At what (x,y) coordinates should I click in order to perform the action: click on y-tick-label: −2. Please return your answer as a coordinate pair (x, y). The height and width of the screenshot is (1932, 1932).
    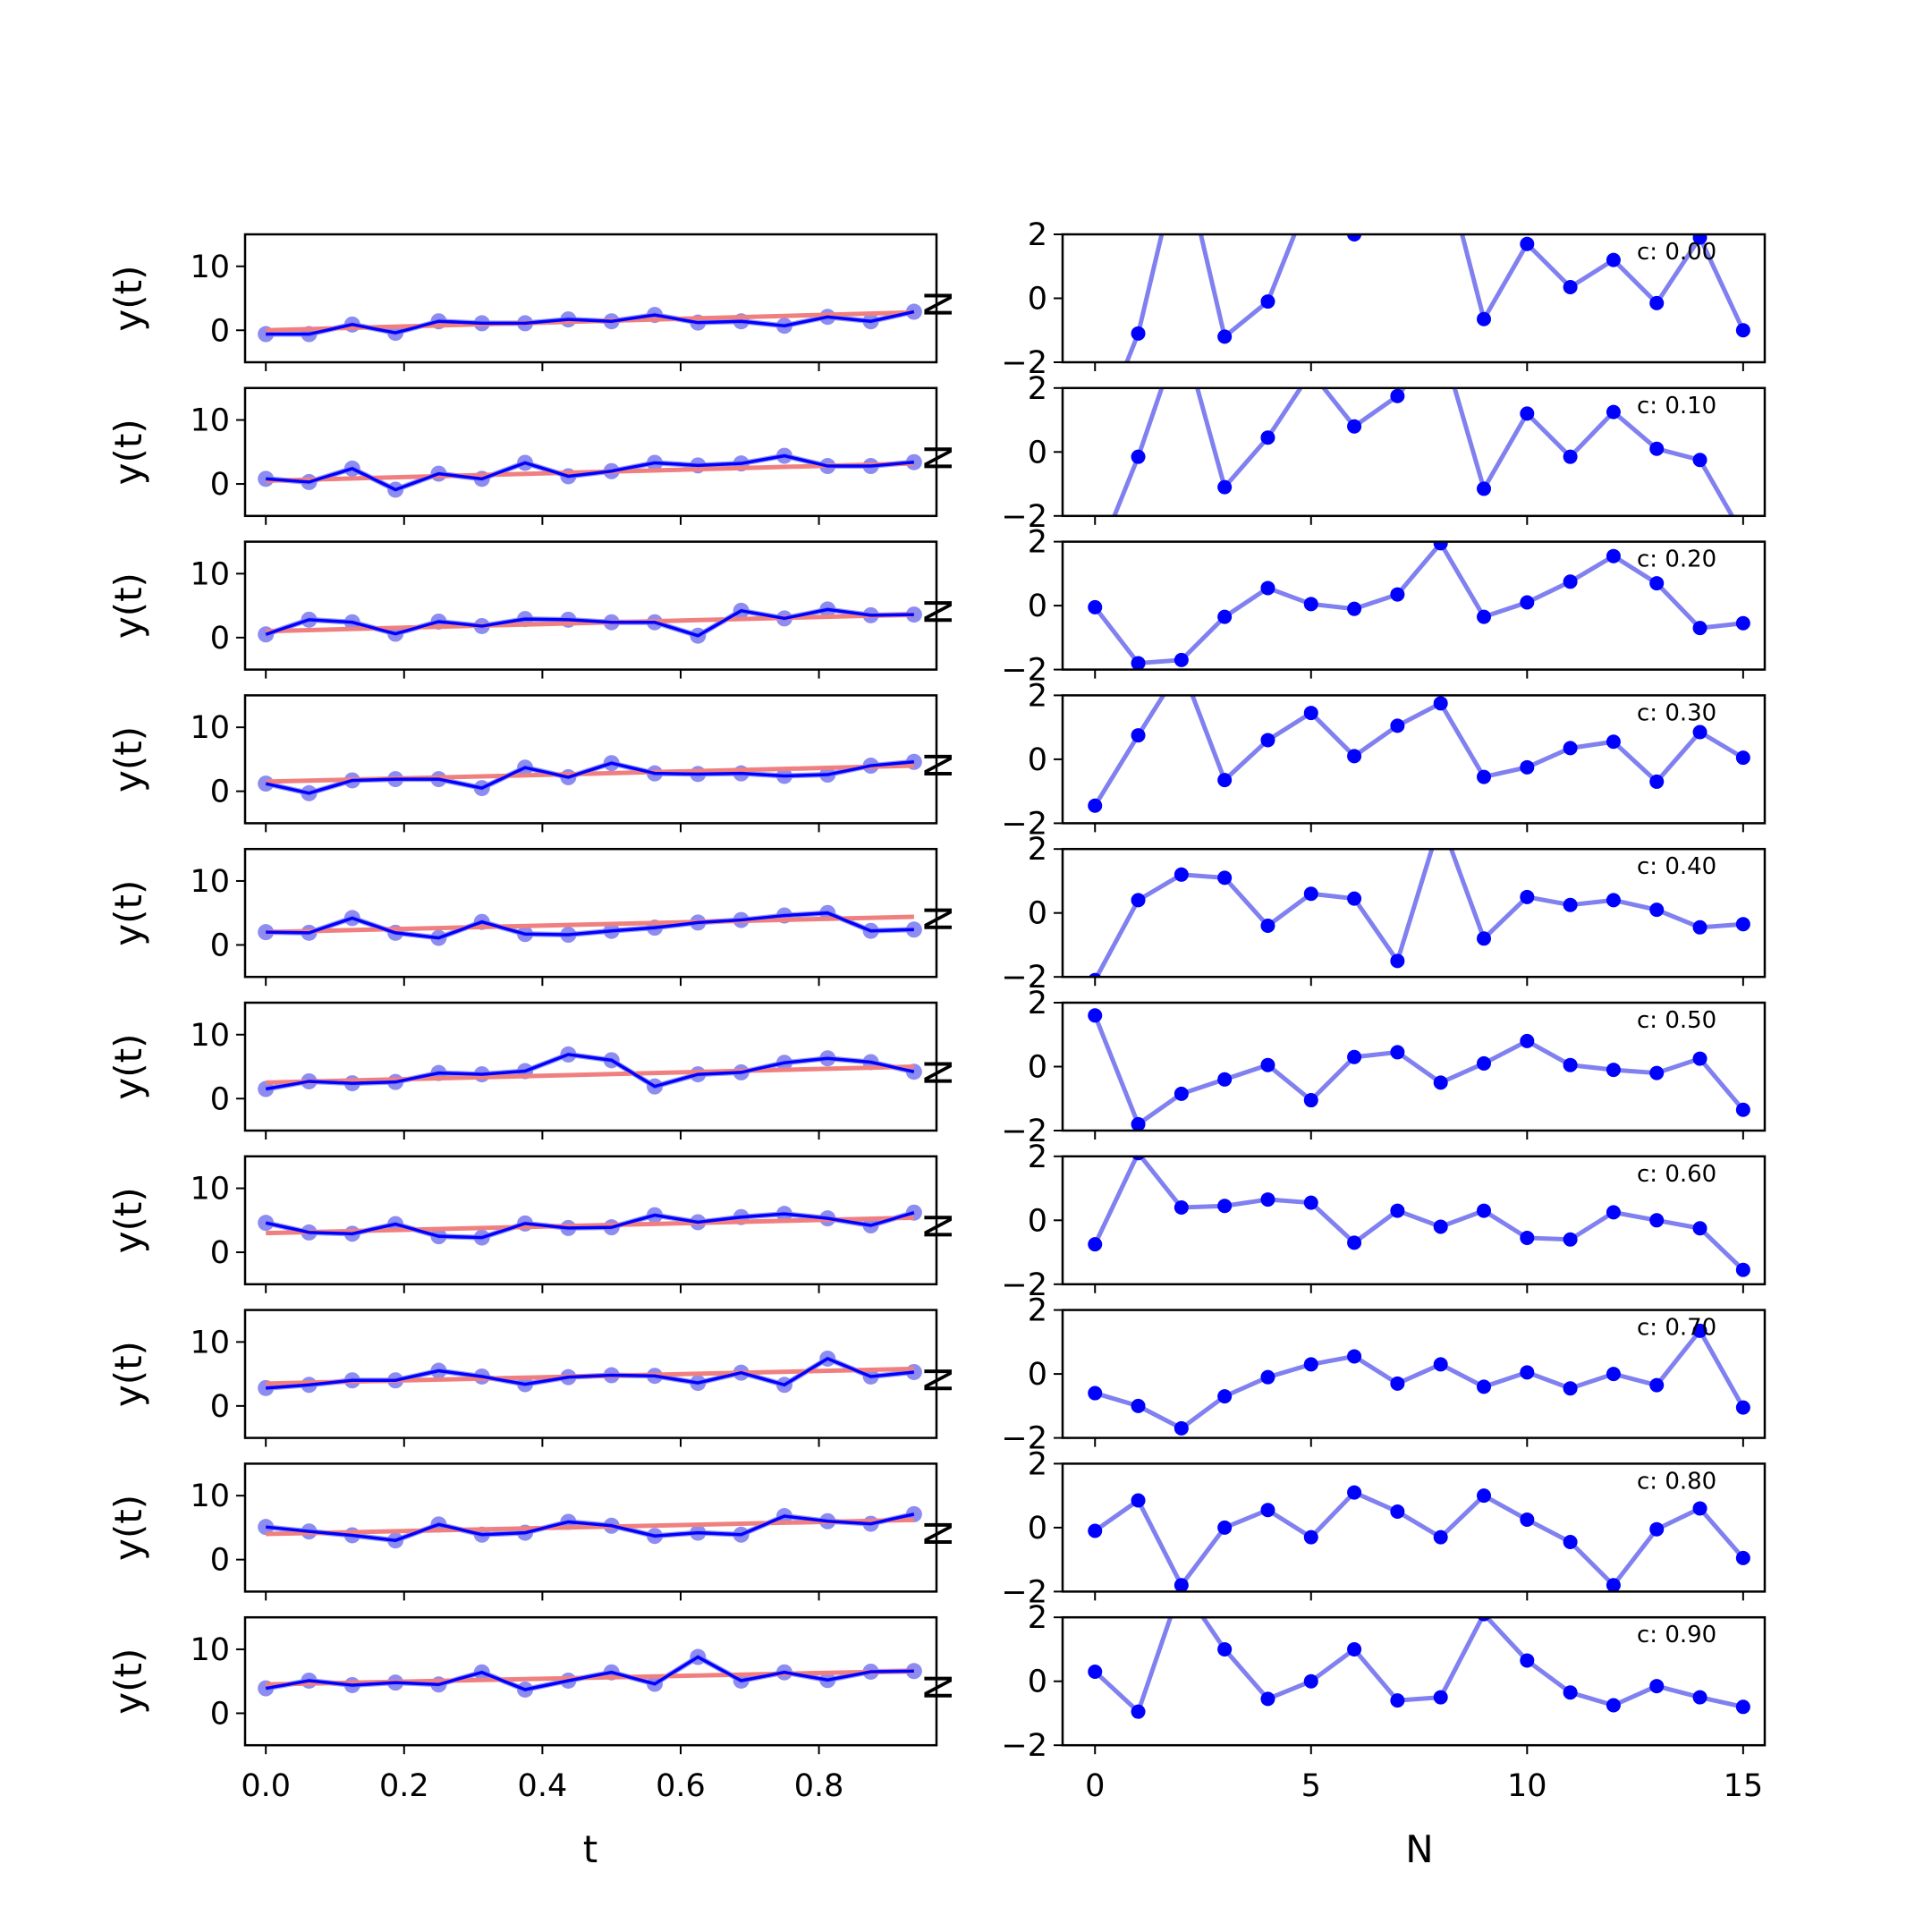
    Looking at the image, I should click on (1024, 517).